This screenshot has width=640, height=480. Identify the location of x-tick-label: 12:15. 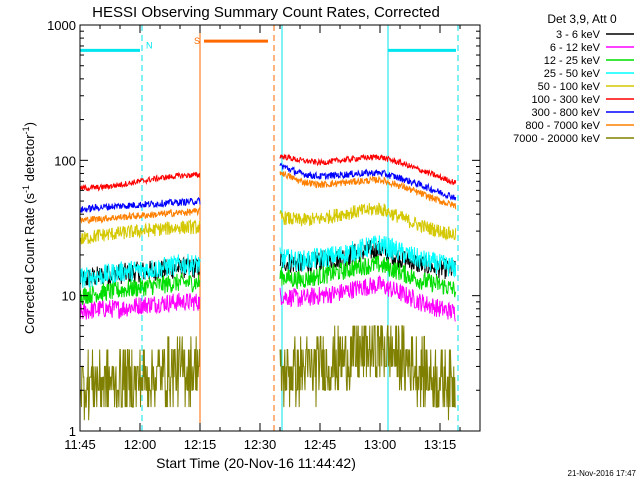
(200, 444).